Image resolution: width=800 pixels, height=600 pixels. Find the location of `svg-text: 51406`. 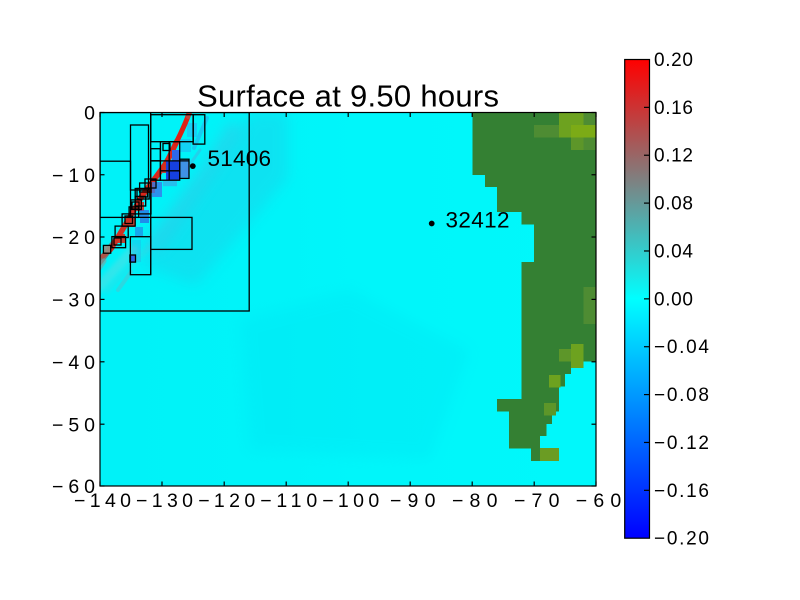

svg-text: 51406 is located at coordinates (240, 158).